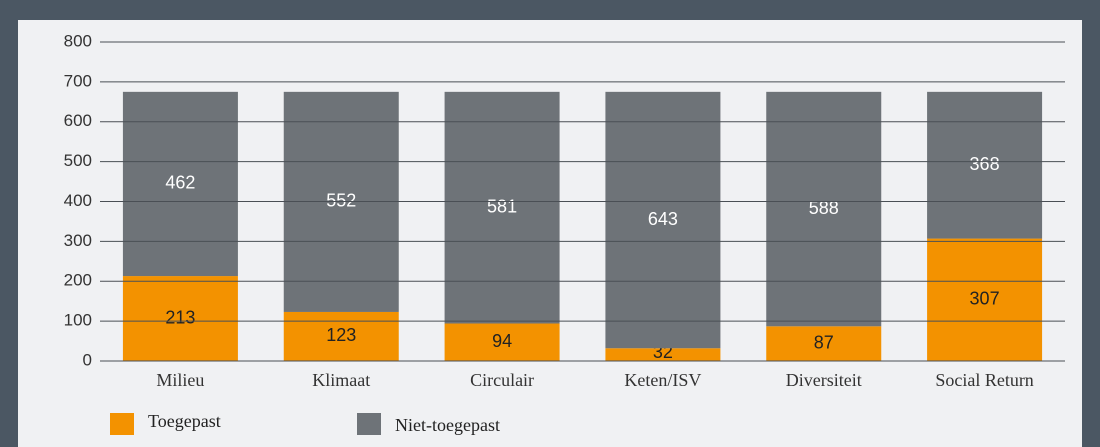 The height and width of the screenshot is (447, 1100). What do you see at coordinates (824, 380) in the screenshot?
I see `x-tick-label: Diversiteit` at bounding box center [824, 380].